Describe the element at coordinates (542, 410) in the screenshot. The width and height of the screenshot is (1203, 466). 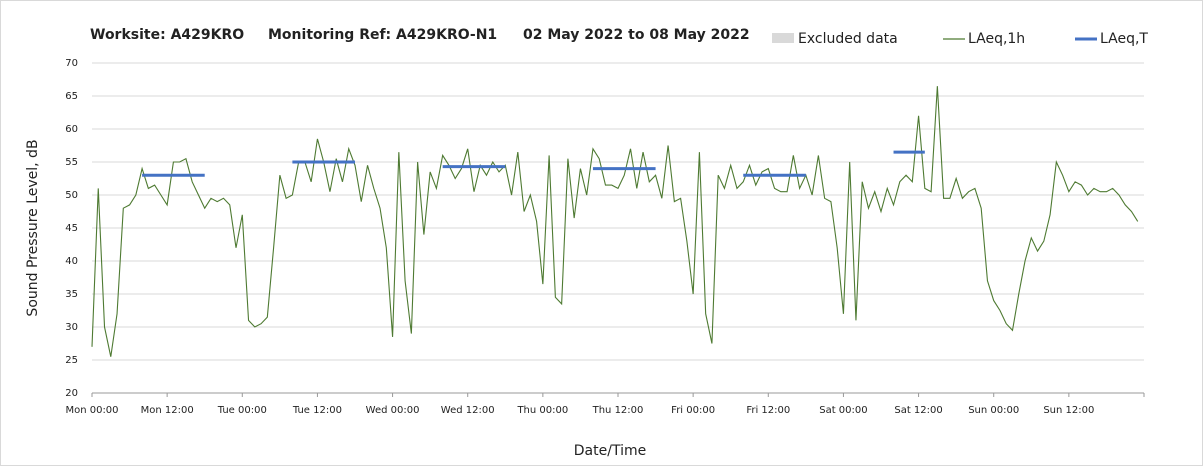
I see `x-tick-label: Thu 00:00` at that location.